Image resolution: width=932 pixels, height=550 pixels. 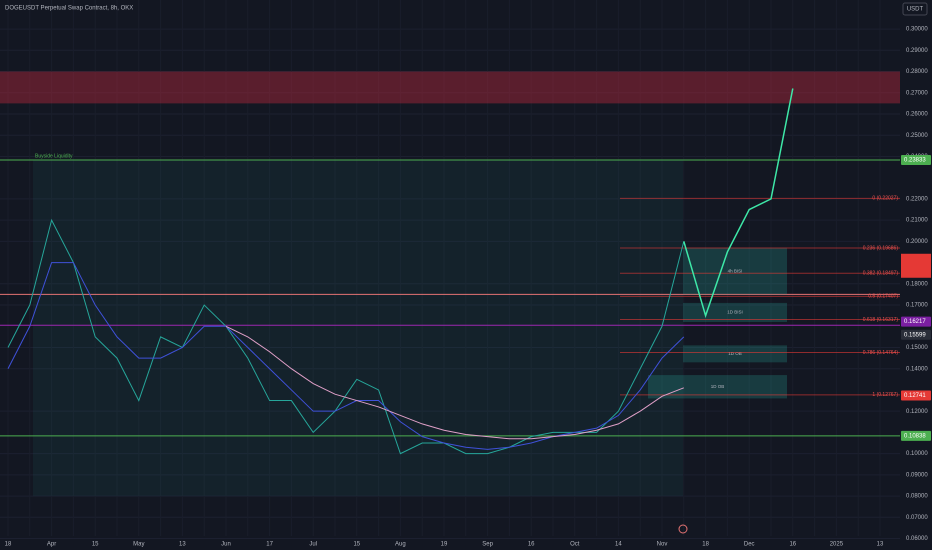 I want to click on x-tick-label: Jul, so click(x=313, y=545).